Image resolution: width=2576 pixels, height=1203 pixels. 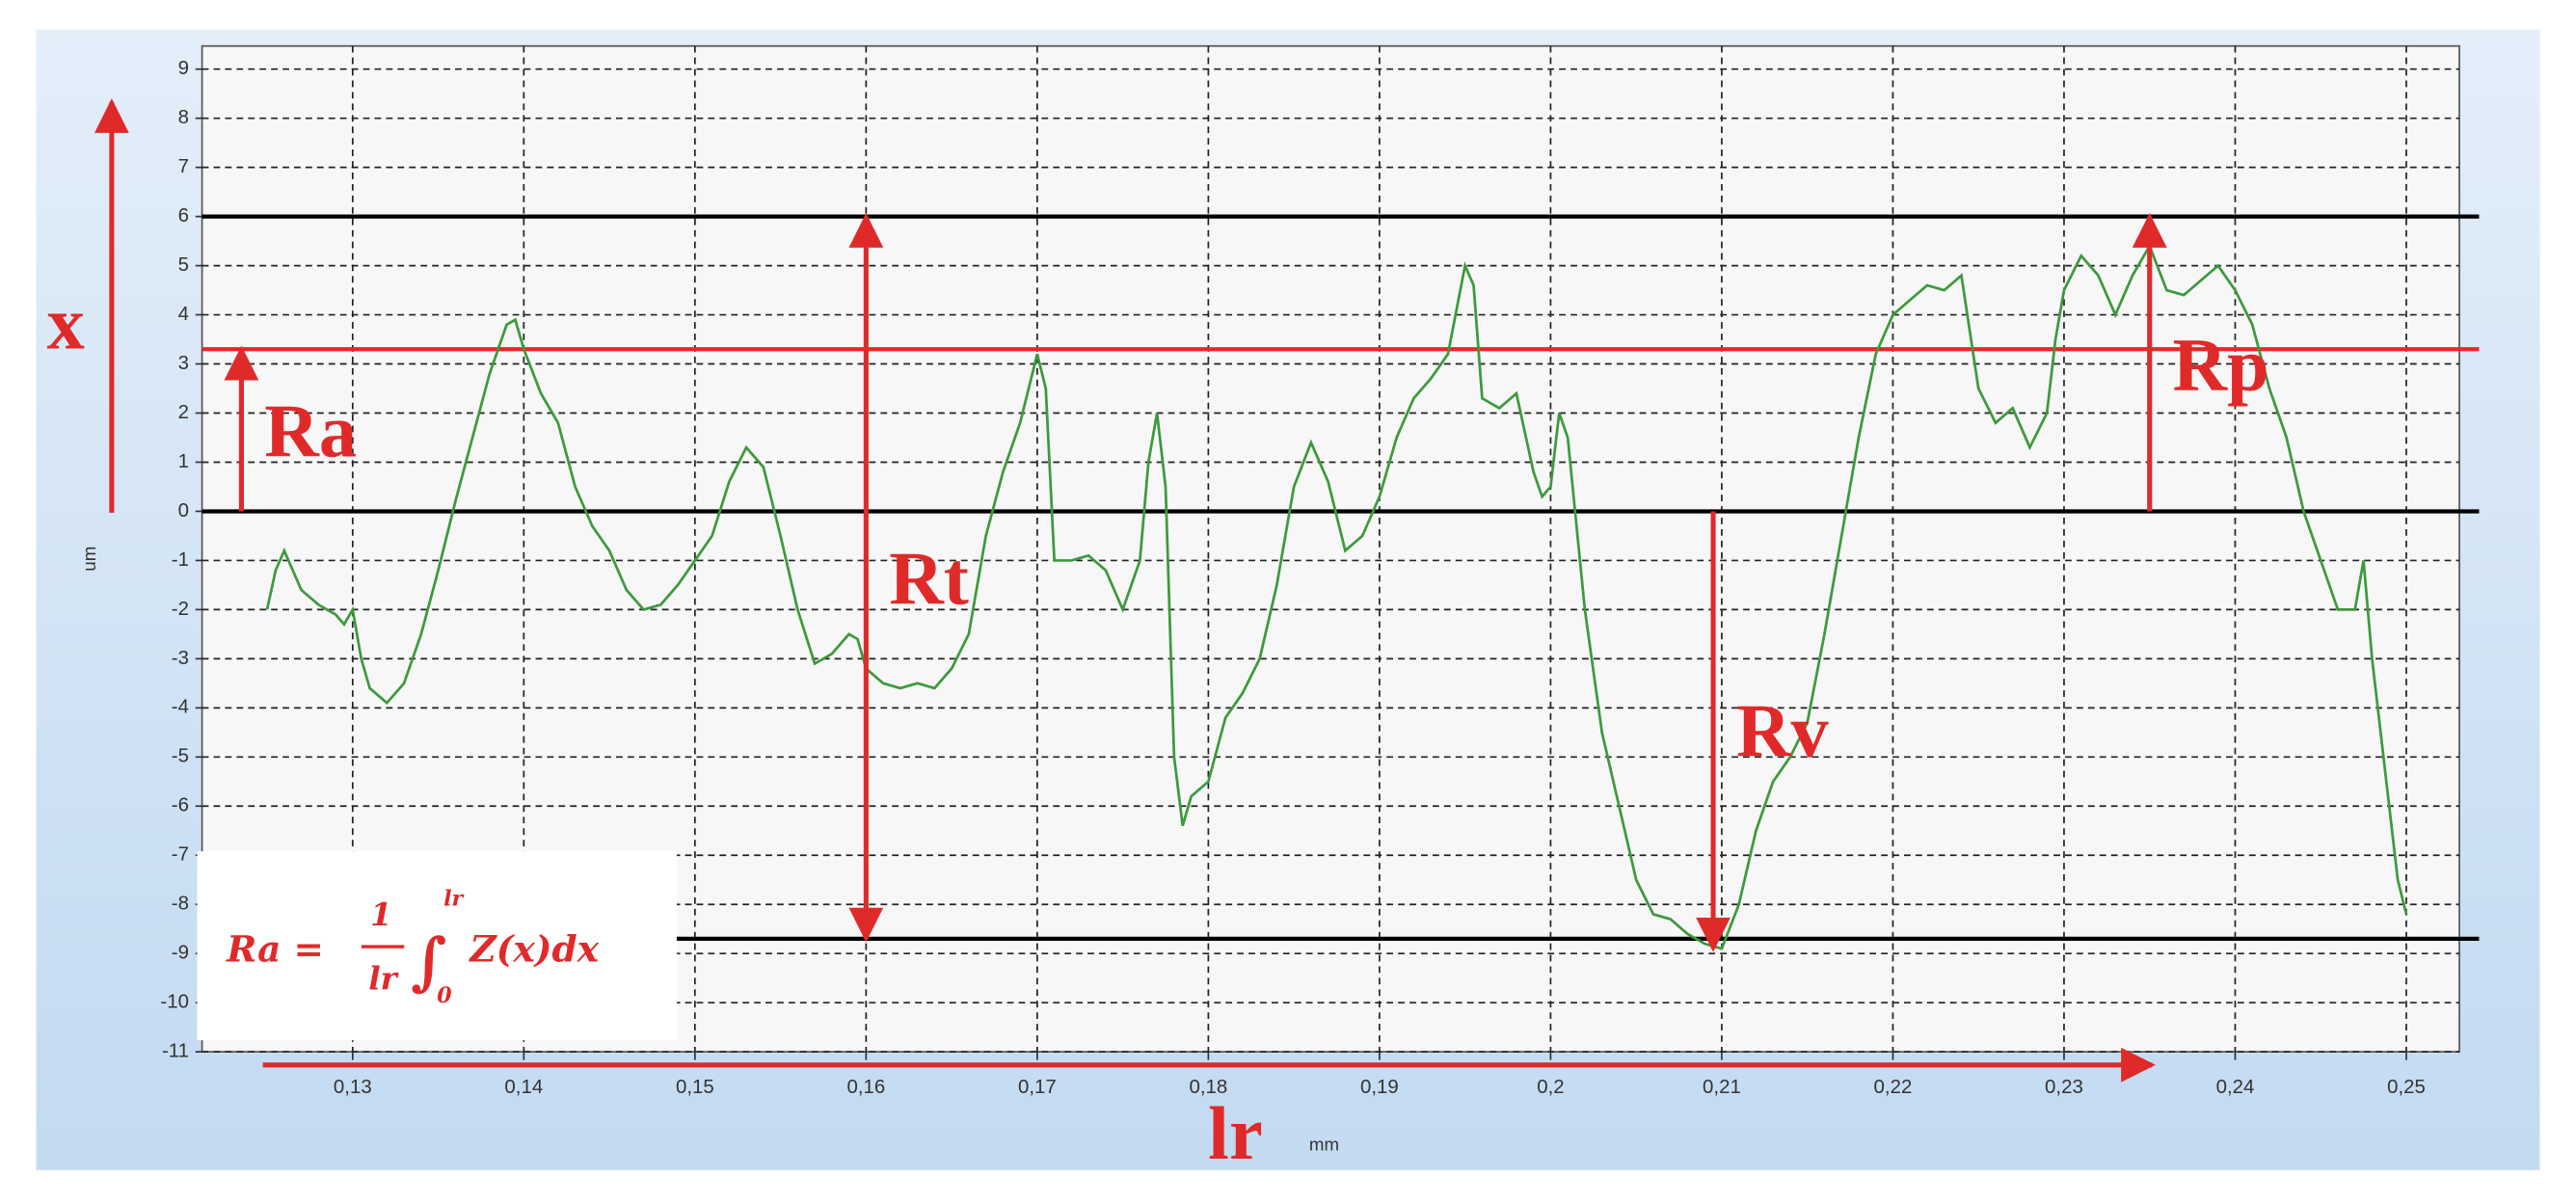 I want to click on x-tick-label: 0,13, so click(x=353, y=1087).